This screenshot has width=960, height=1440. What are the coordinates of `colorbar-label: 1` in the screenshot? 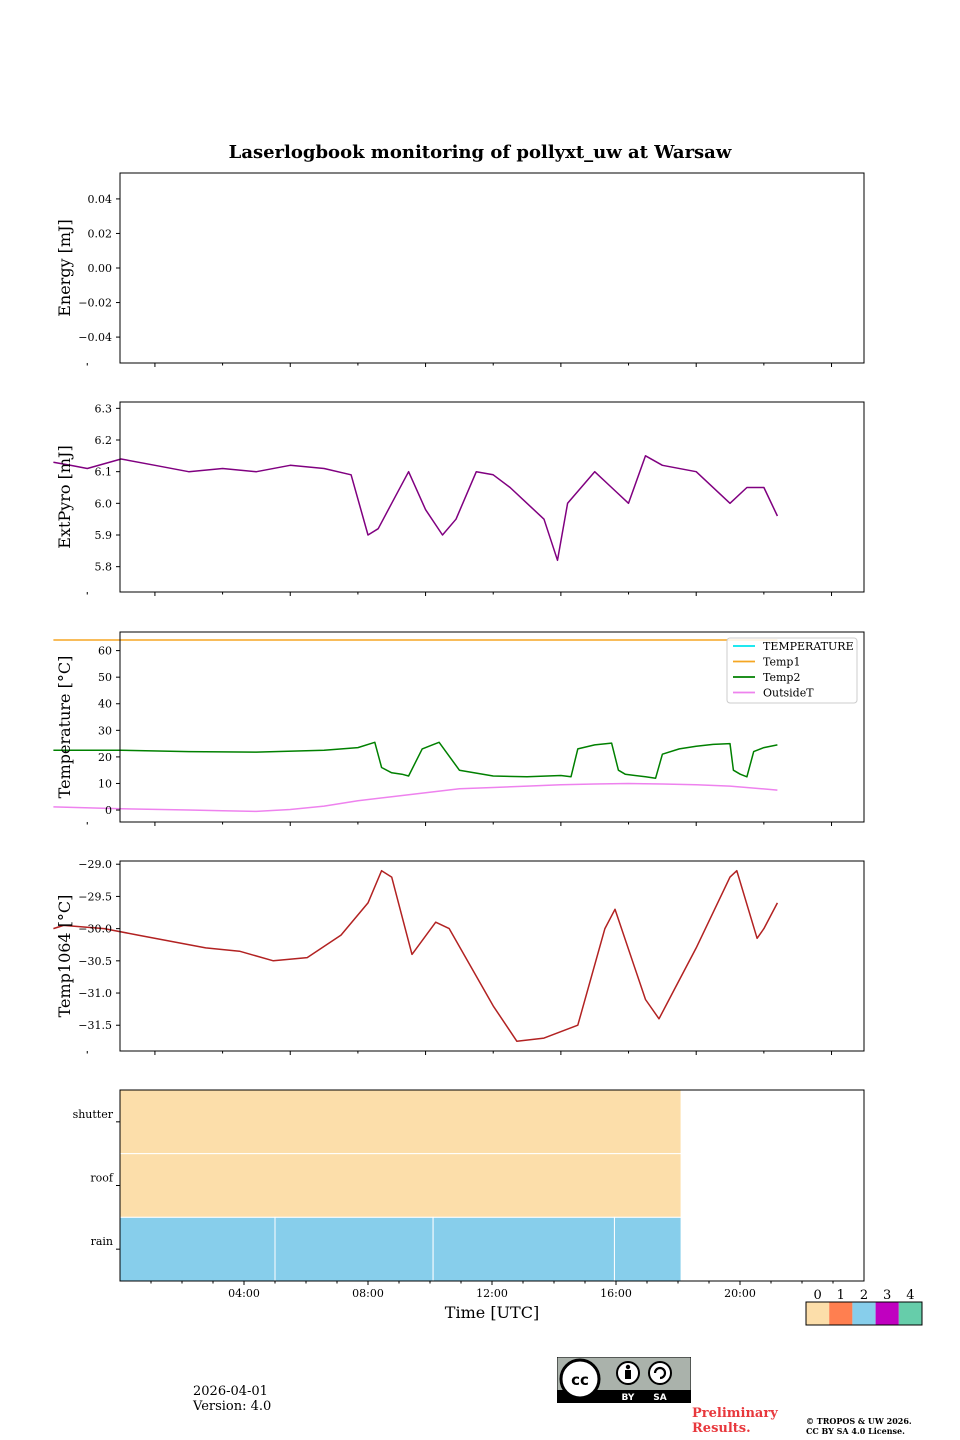 It's located at (841, 1295).